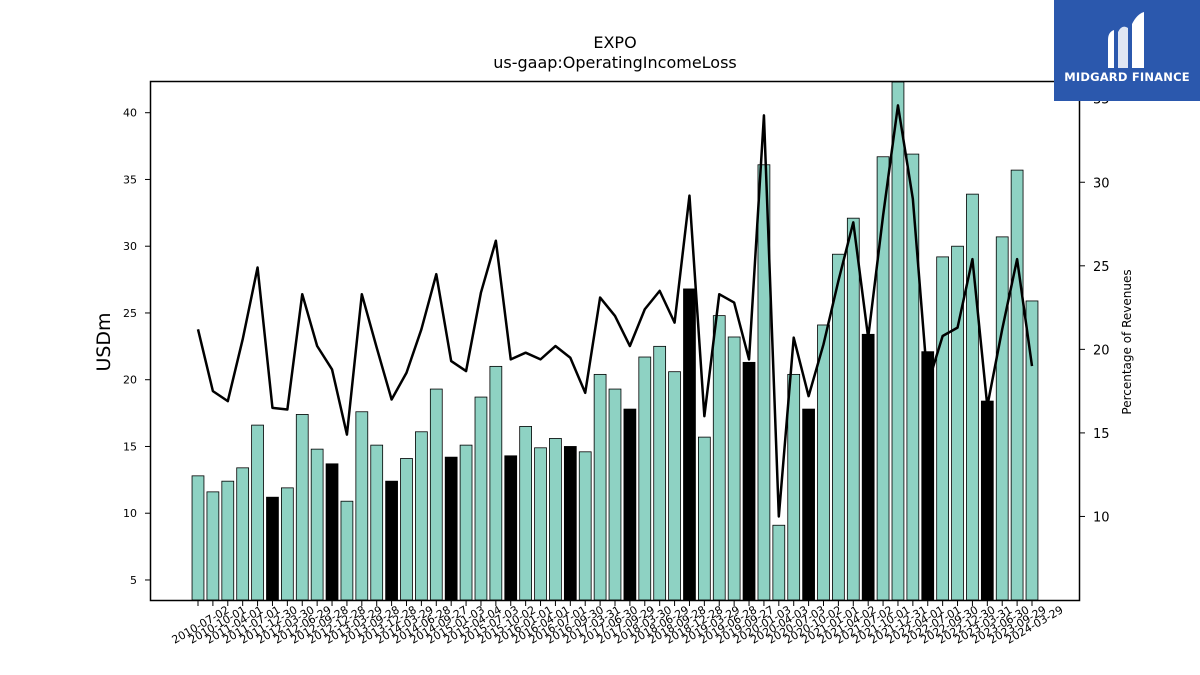  I want to click on midgard-logo-icon, so click(1126, 40).